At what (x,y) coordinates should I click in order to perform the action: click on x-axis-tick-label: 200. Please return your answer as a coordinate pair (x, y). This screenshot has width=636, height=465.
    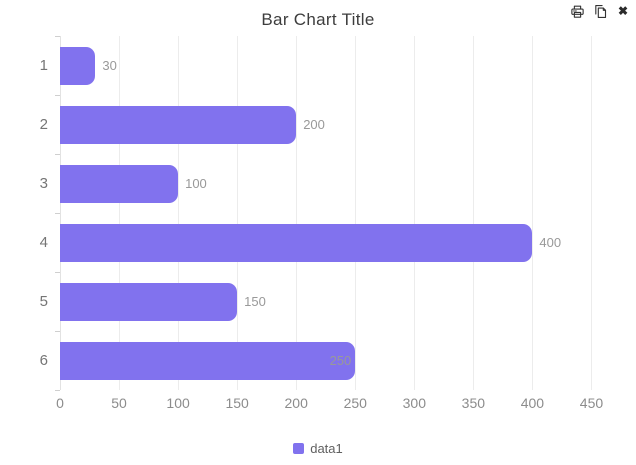
    Looking at the image, I should click on (296, 403).